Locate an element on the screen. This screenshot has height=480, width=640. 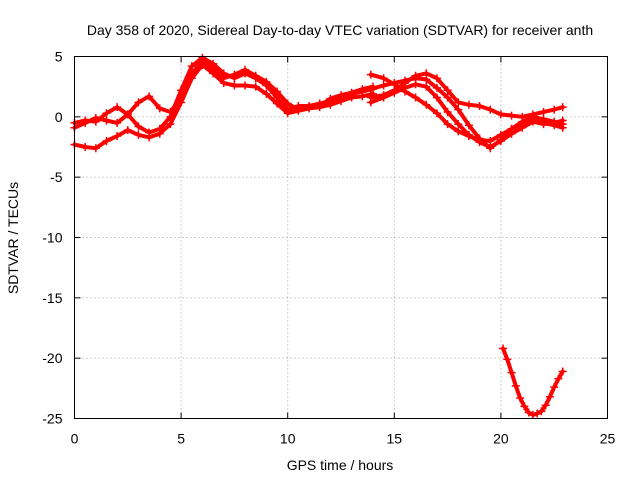
series-track-h is located at coordinates (533, 381).